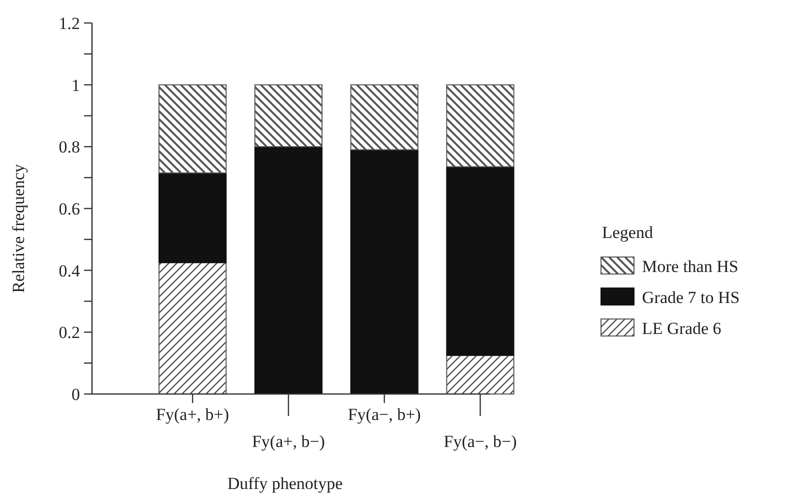 This screenshot has width=786, height=499. Describe the element at coordinates (69, 208) in the screenshot. I see `y-tick-label: 0.6` at that location.